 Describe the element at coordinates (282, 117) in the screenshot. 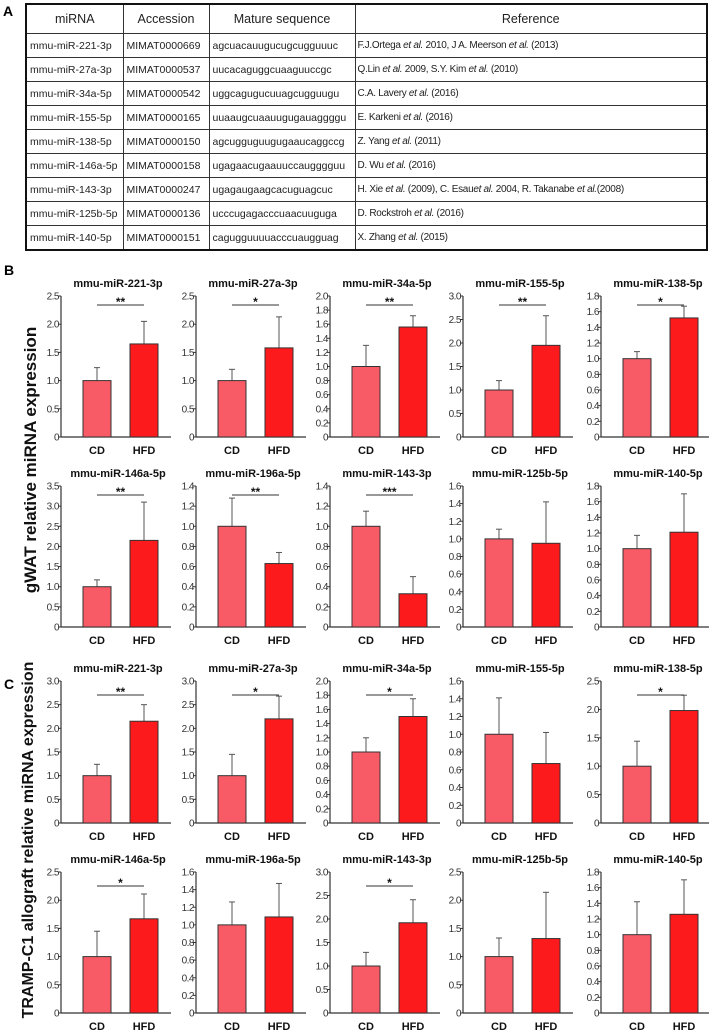

I see `sequence-cell: uuaaugcuaauugugauaggggu` at that location.